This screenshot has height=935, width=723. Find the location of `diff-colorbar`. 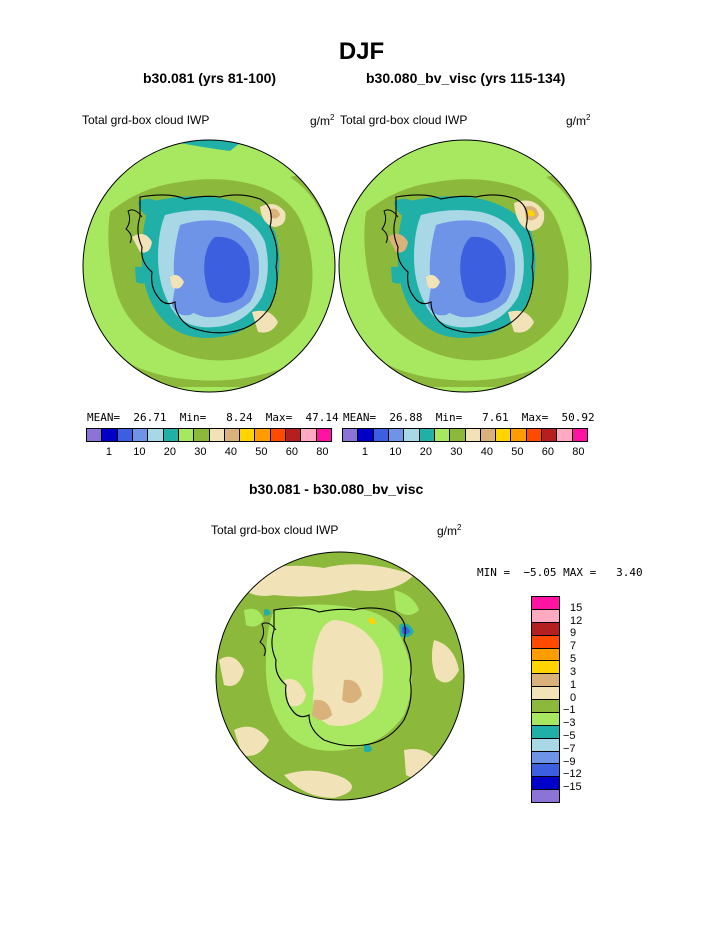

diff-colorbar is located at coordinates (545, 699).